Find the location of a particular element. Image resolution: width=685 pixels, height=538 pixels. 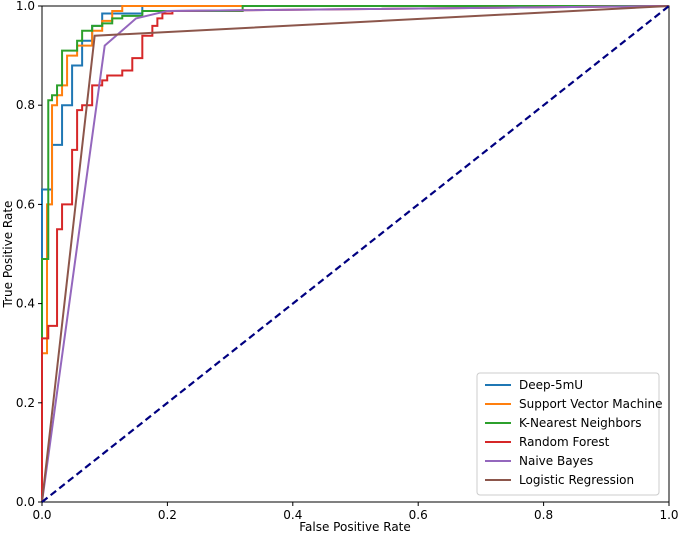

y-axis-ticks: 0.0 0.2 0.4 0.6 0.8 1.0 is located at coordinates (29, 254).